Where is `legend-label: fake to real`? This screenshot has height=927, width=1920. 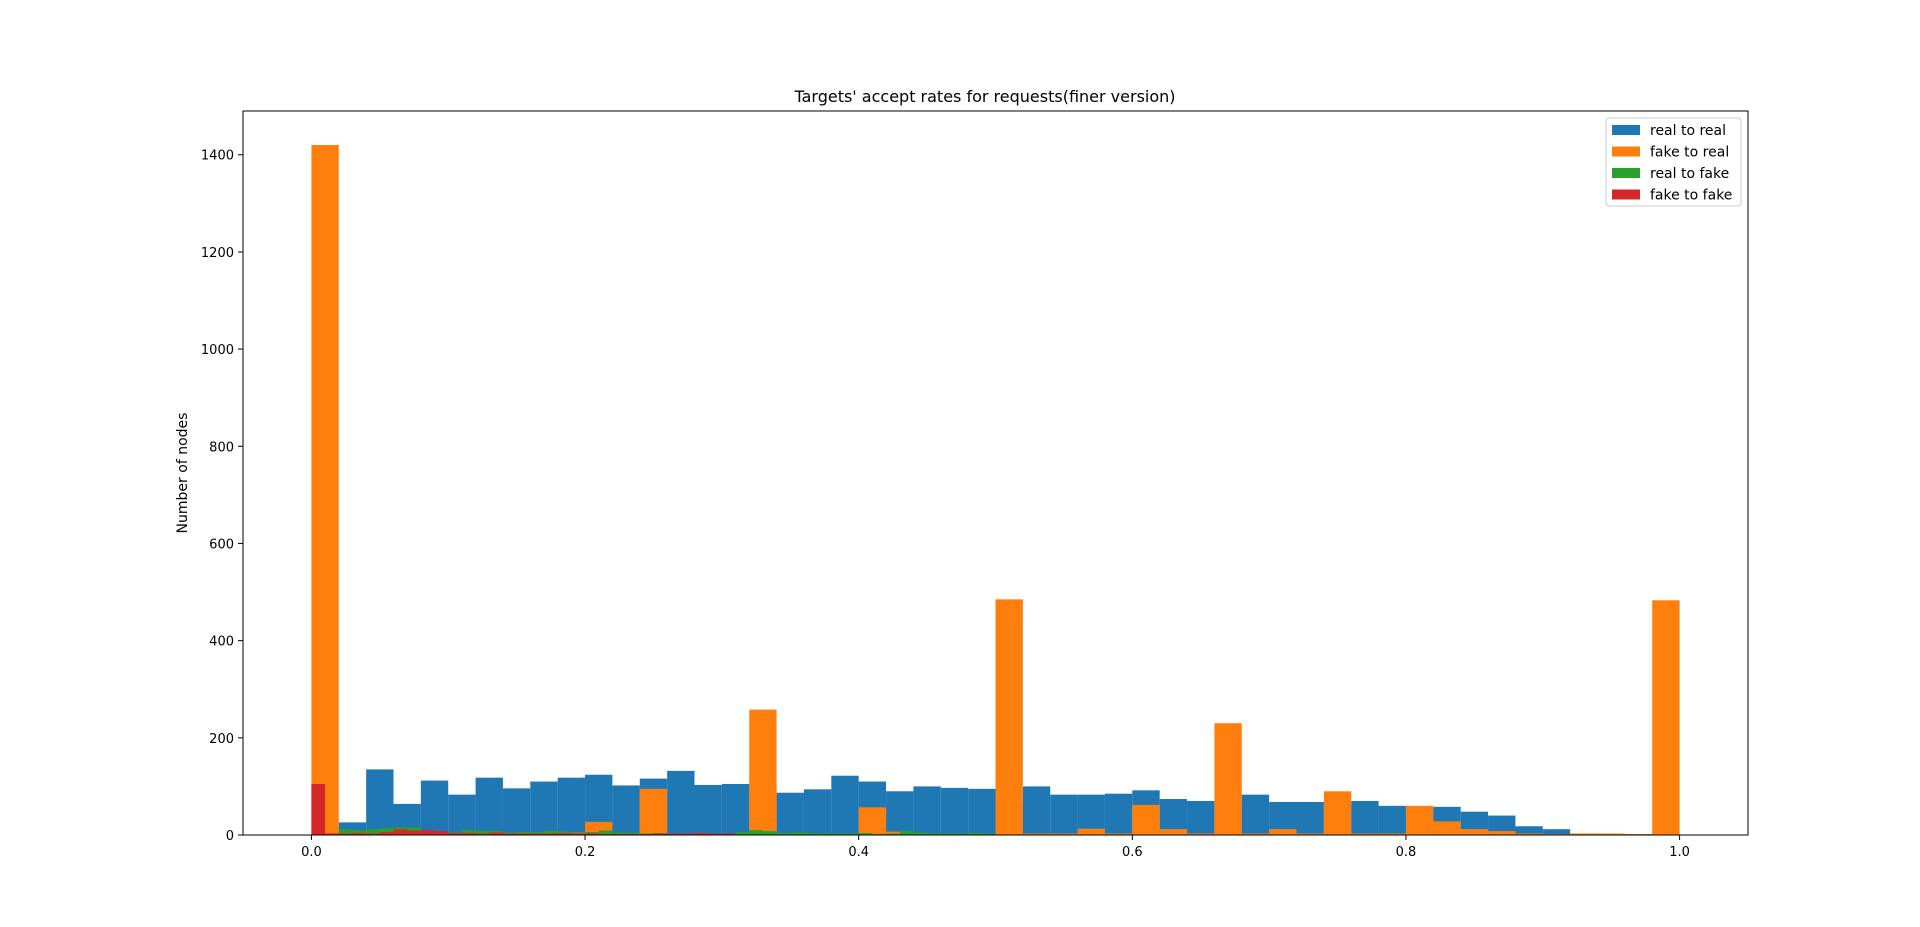
legend-label: fake to real is located at coordinates (1689, 153).